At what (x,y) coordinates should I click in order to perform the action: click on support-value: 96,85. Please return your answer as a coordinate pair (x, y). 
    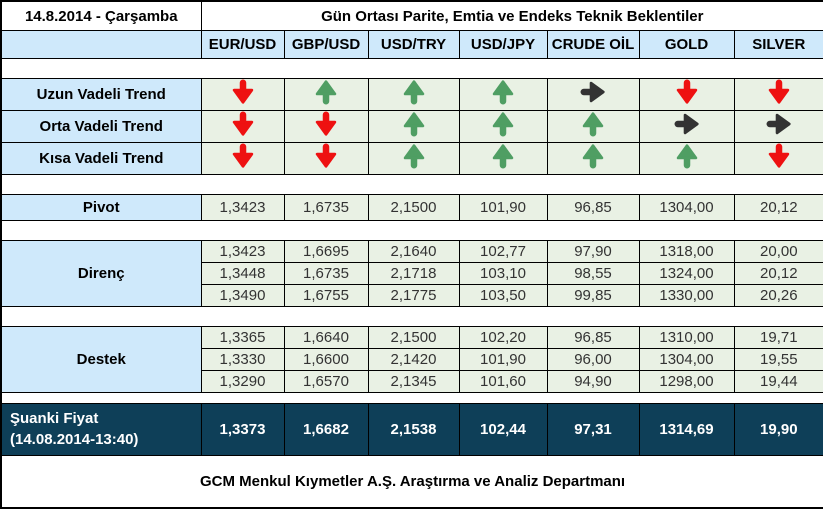
    Looking at the image, I should click on (593, 337).